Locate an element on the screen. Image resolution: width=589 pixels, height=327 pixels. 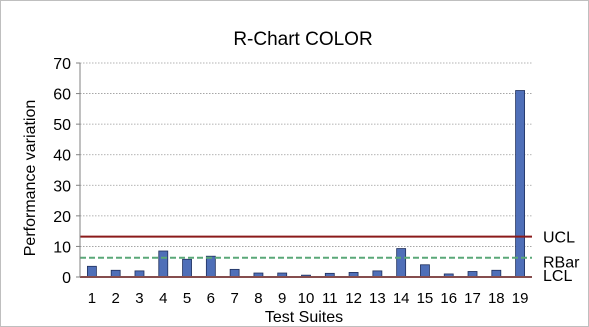
x-tick-label: 1 is located at coordinates (92, 298).